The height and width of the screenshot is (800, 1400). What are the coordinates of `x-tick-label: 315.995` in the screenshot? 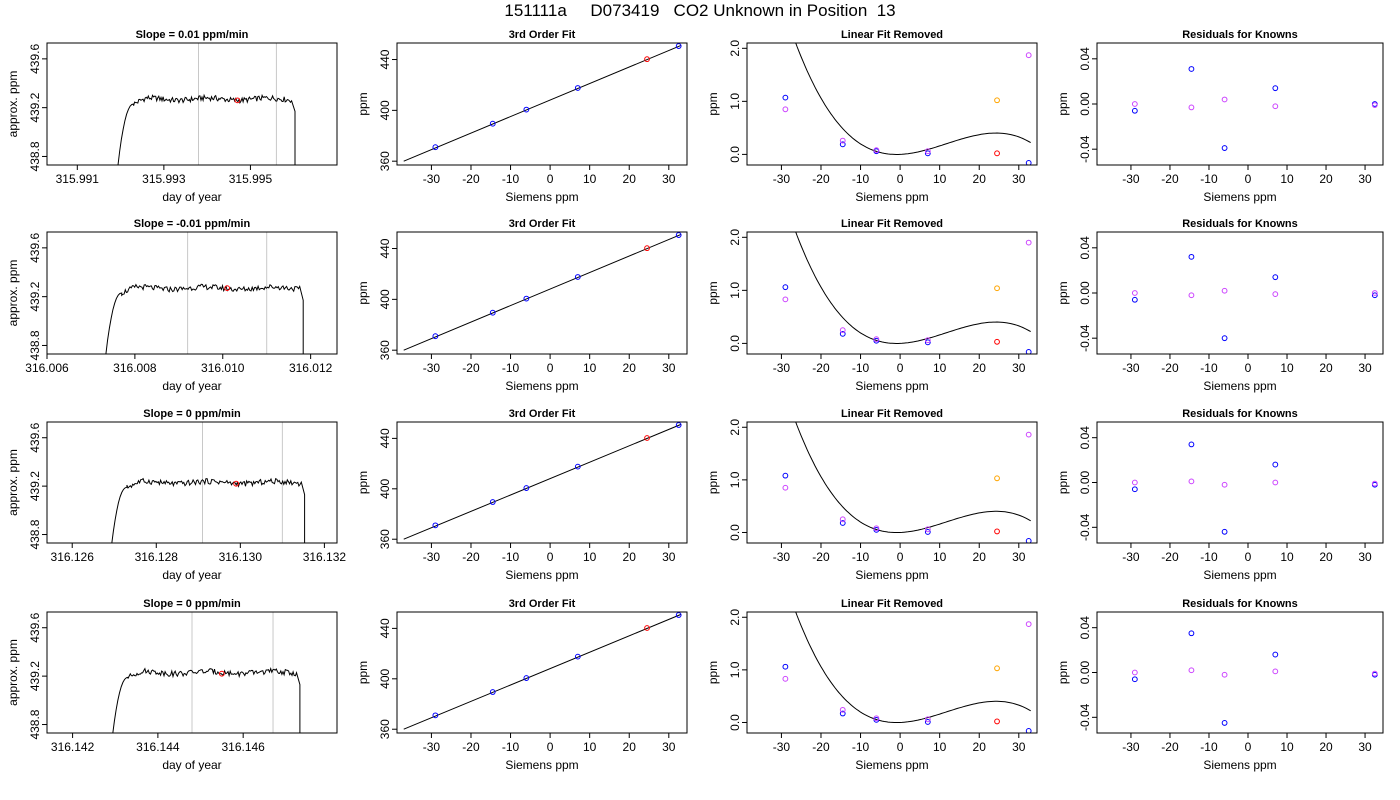 It's located at (251, 179).